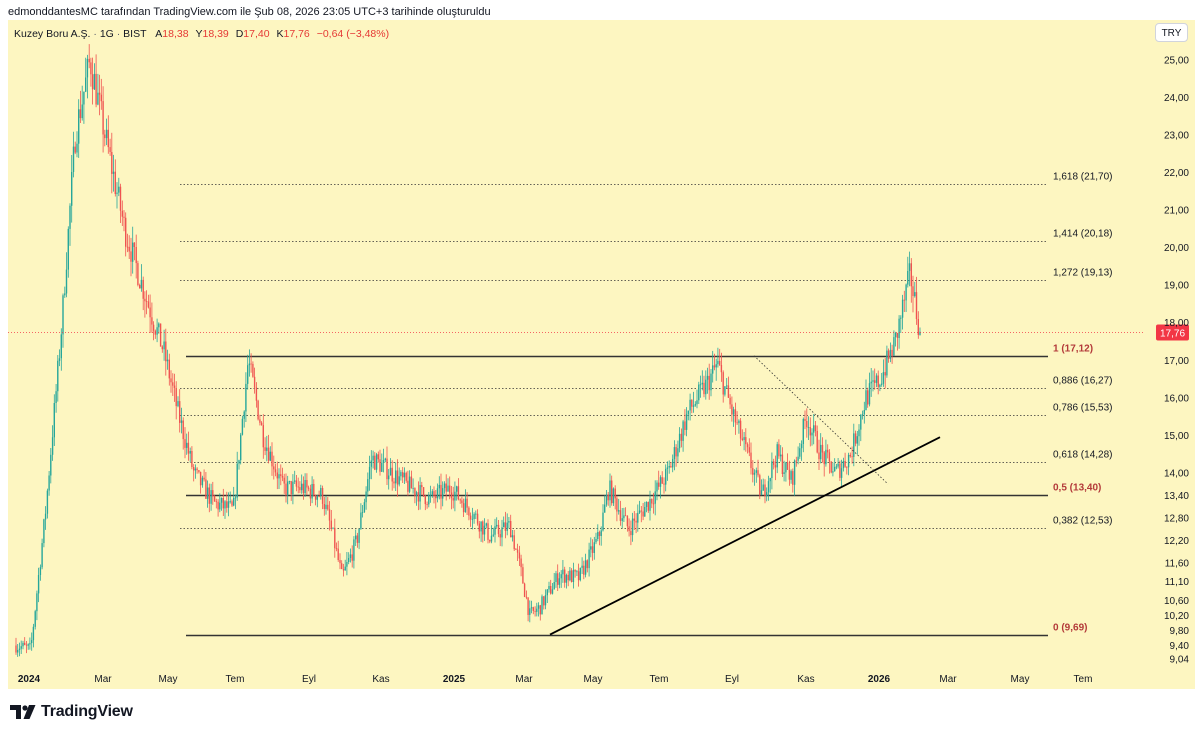 This screenshot has width=1200, height=733. What do you see at coordinates (1171, 32) in the screenshot?
I see `currency-button: TRY` at bounding box center [1171, 32].